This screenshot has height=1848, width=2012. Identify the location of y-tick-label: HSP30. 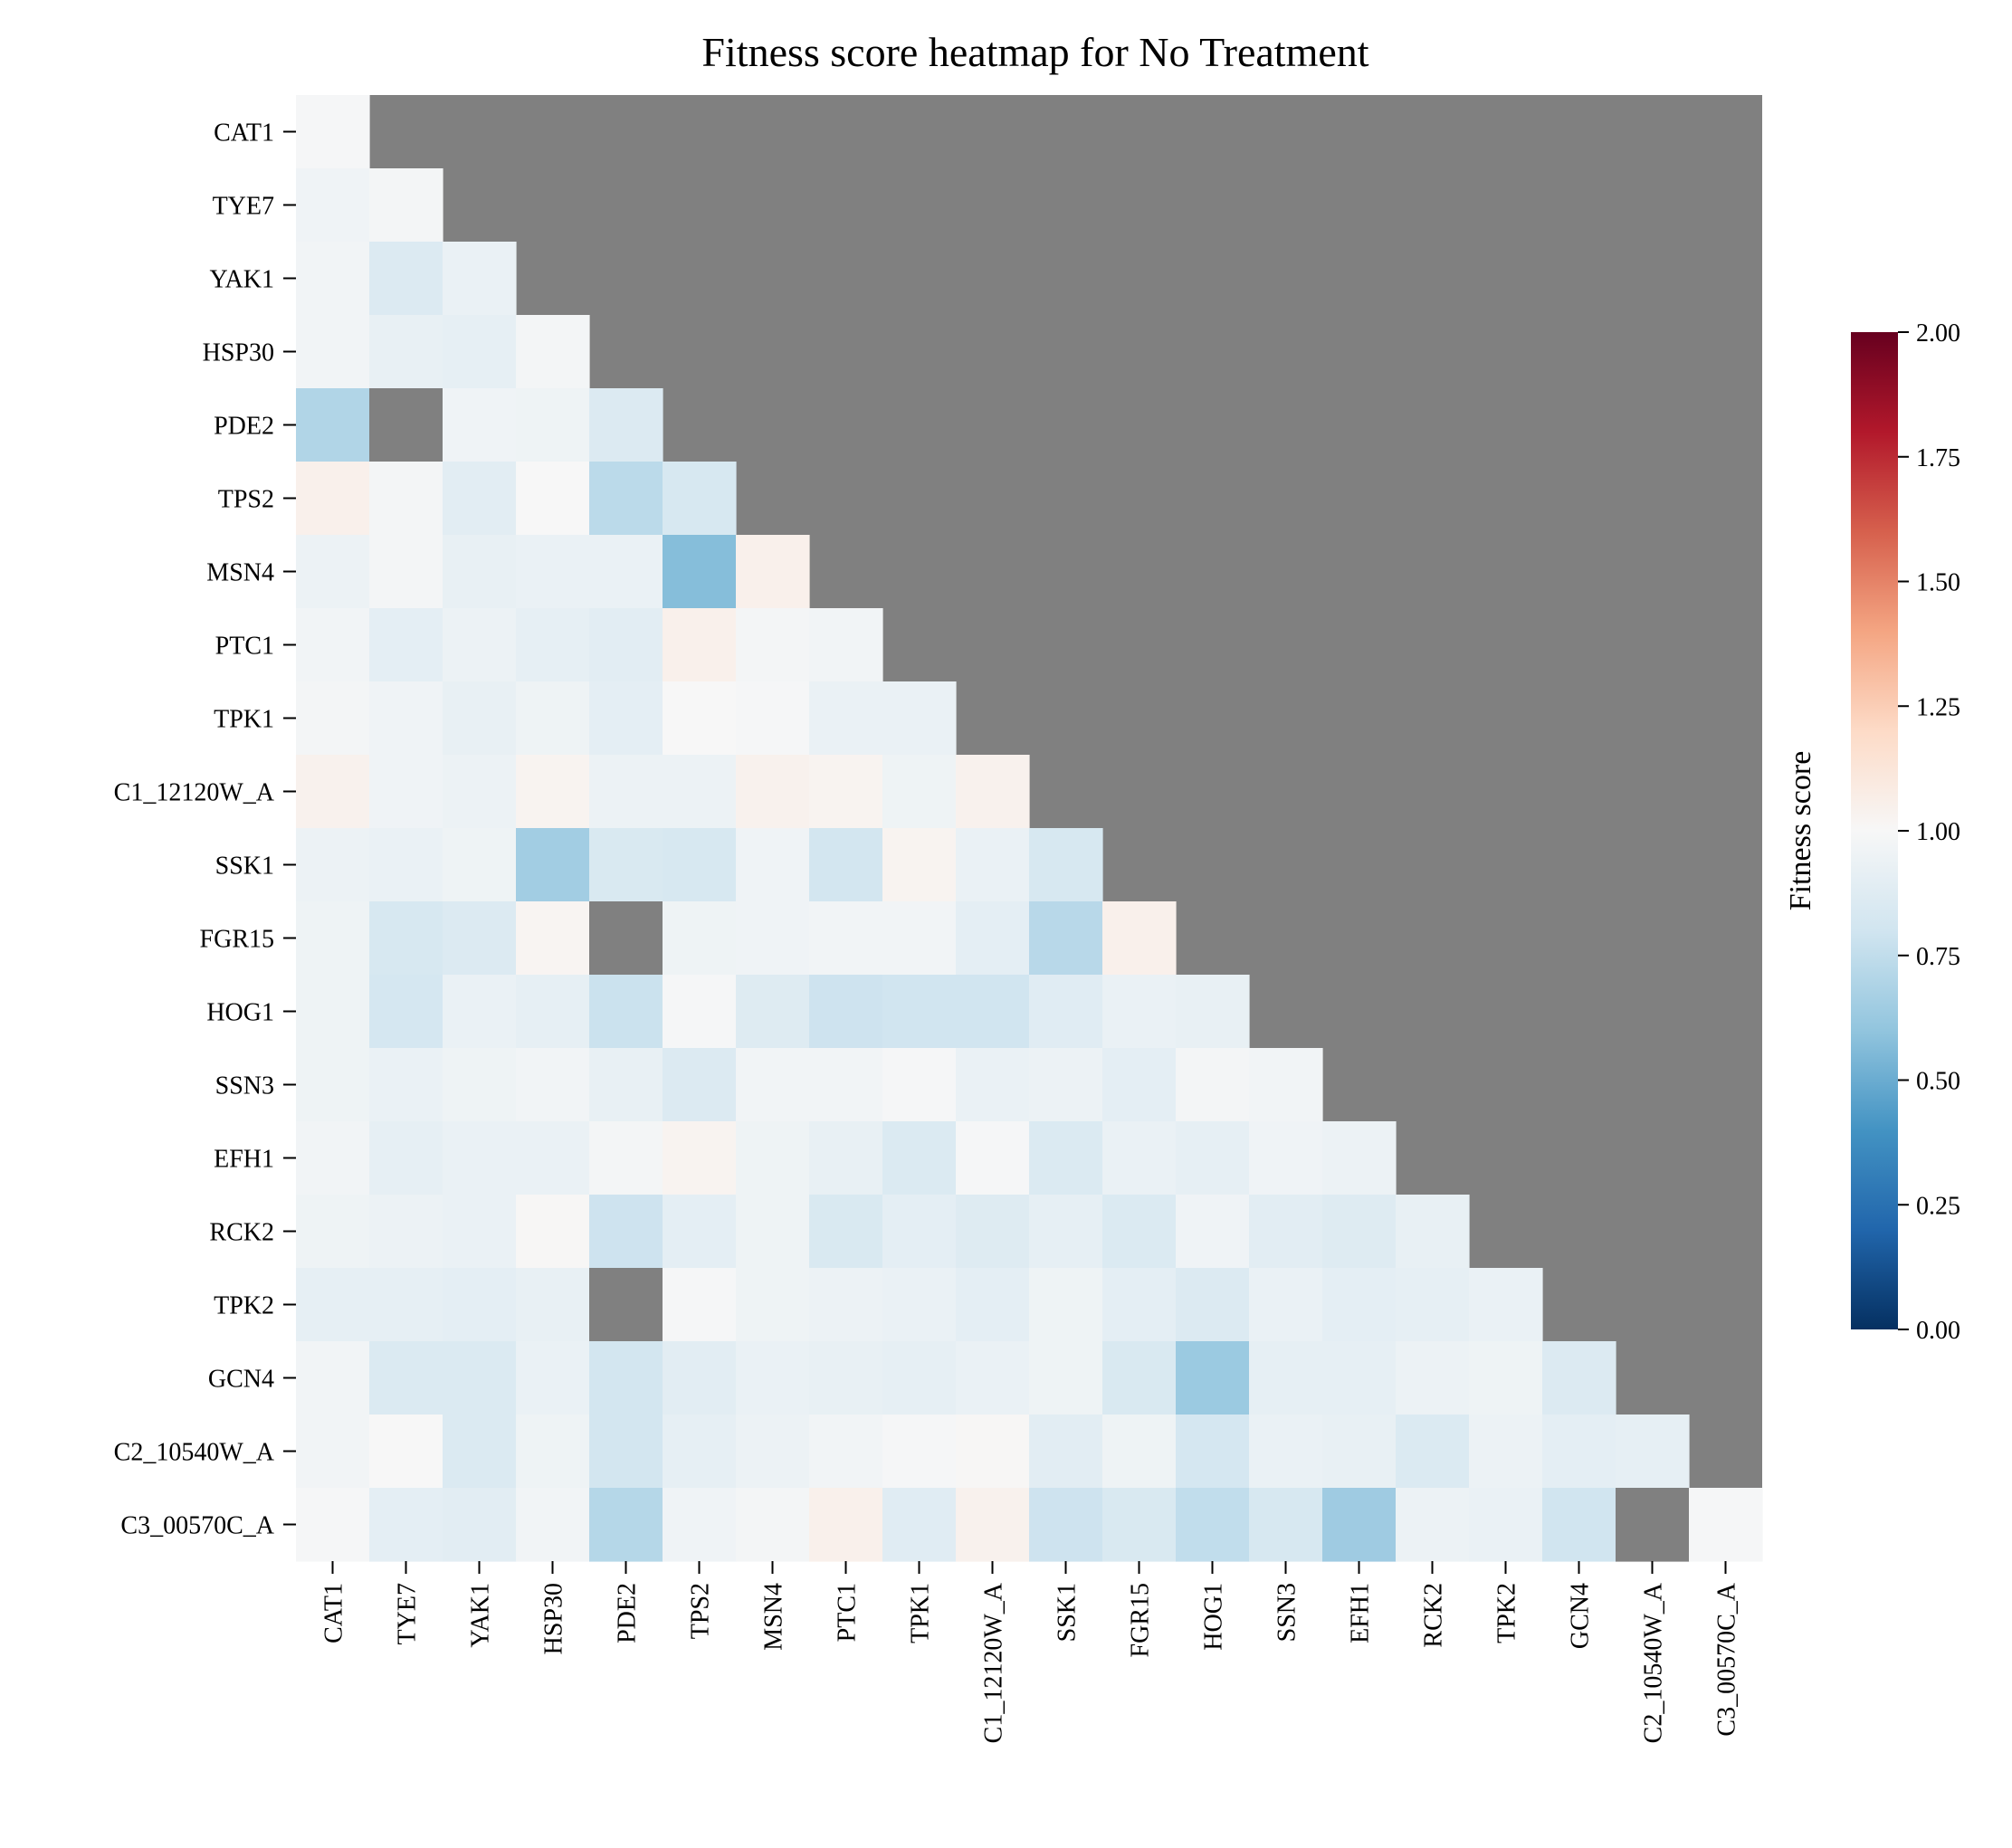
(238, 353).